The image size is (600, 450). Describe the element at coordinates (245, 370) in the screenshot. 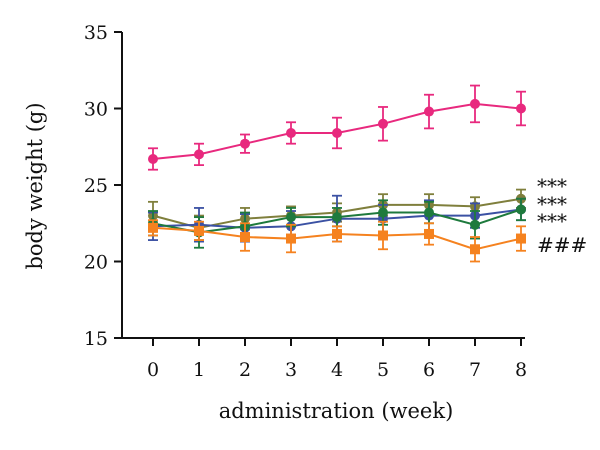

I see `x-tick-label: 2` at that location.